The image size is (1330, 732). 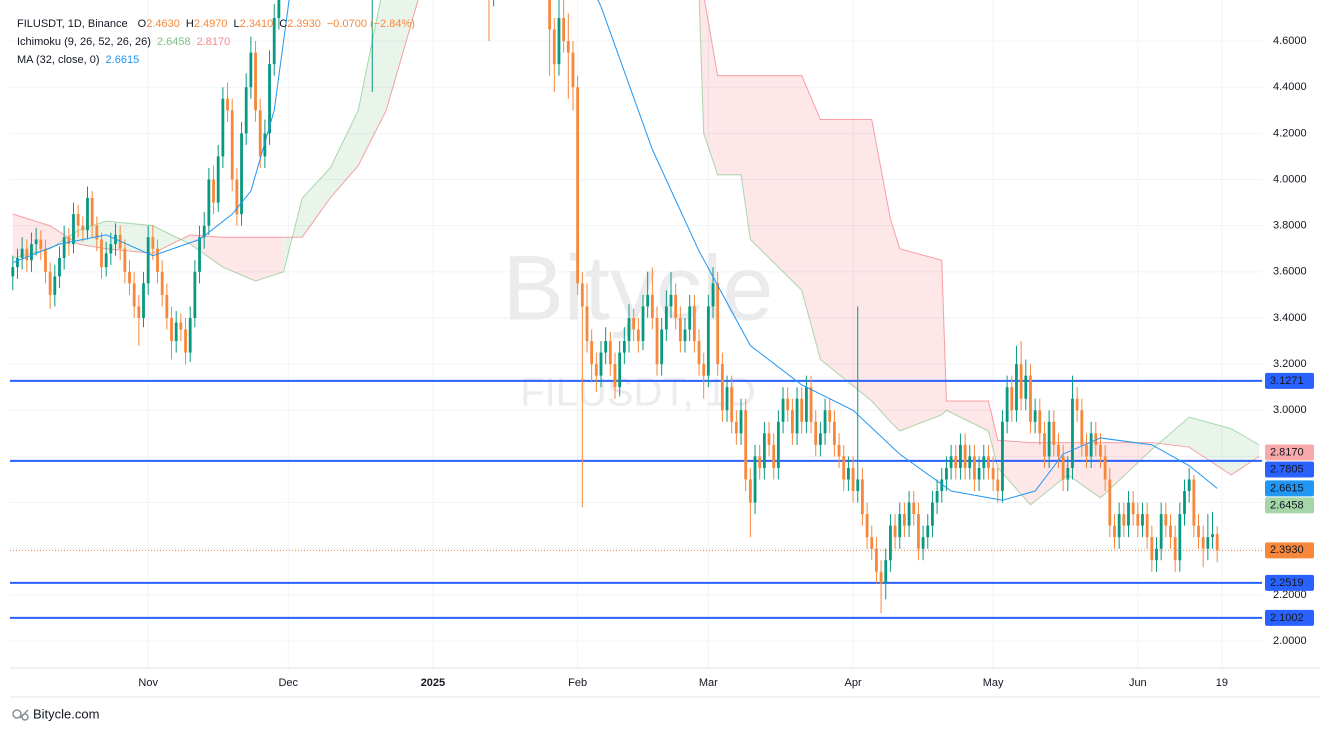 What do you see at coordinates (20, 715) in the screenshot?
I see `logo` at bounding box center [20, 715].